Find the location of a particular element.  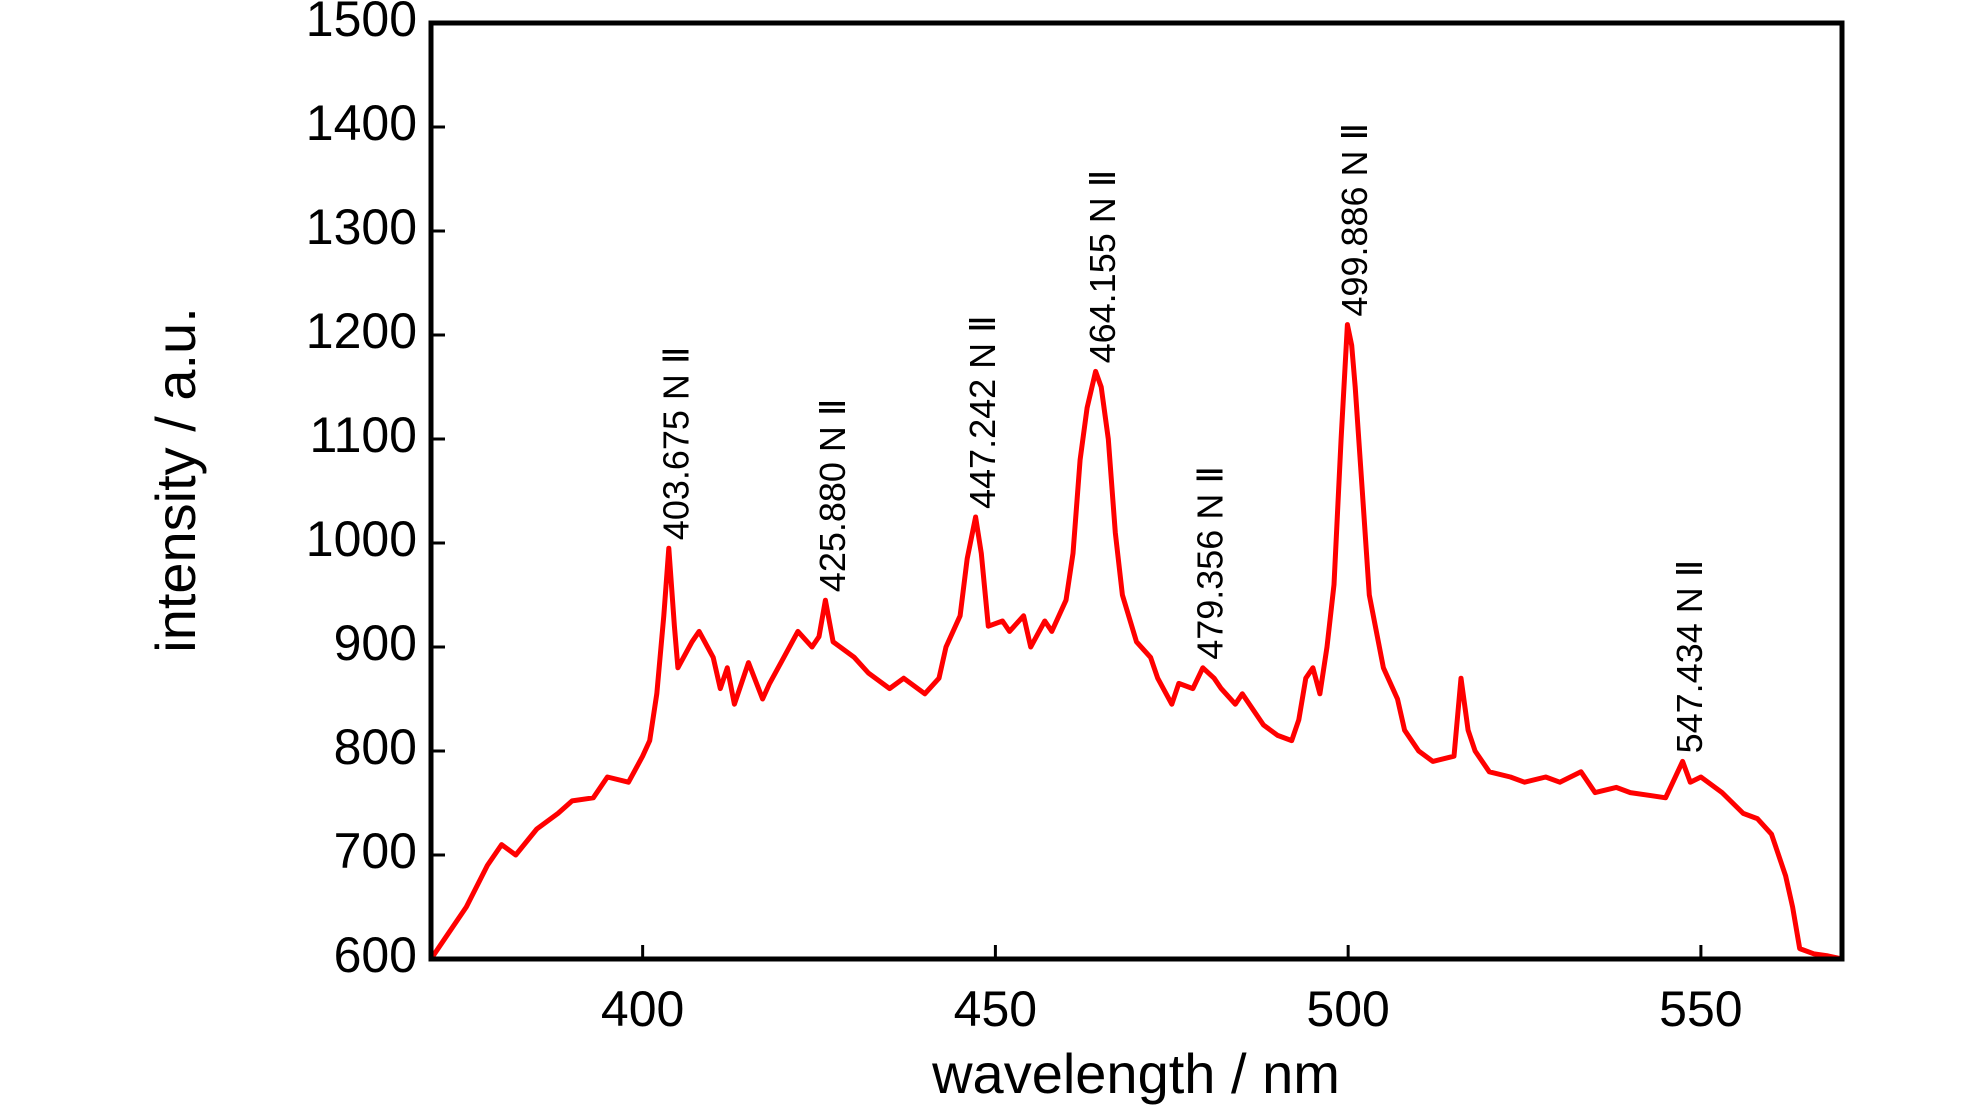

peak-annotation: 447.242 N Ⅱ is located at coordinates (982, 412).